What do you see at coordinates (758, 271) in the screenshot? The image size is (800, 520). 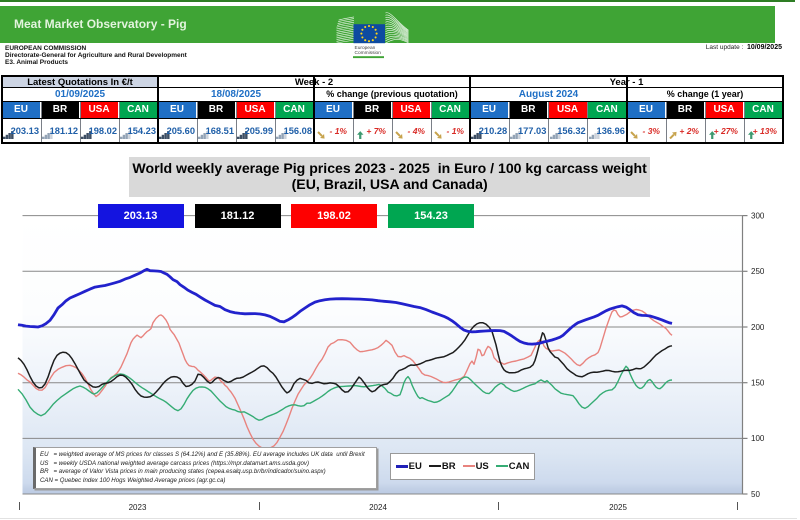 I see `svg-text: 250` at bounding box center [758, 271].